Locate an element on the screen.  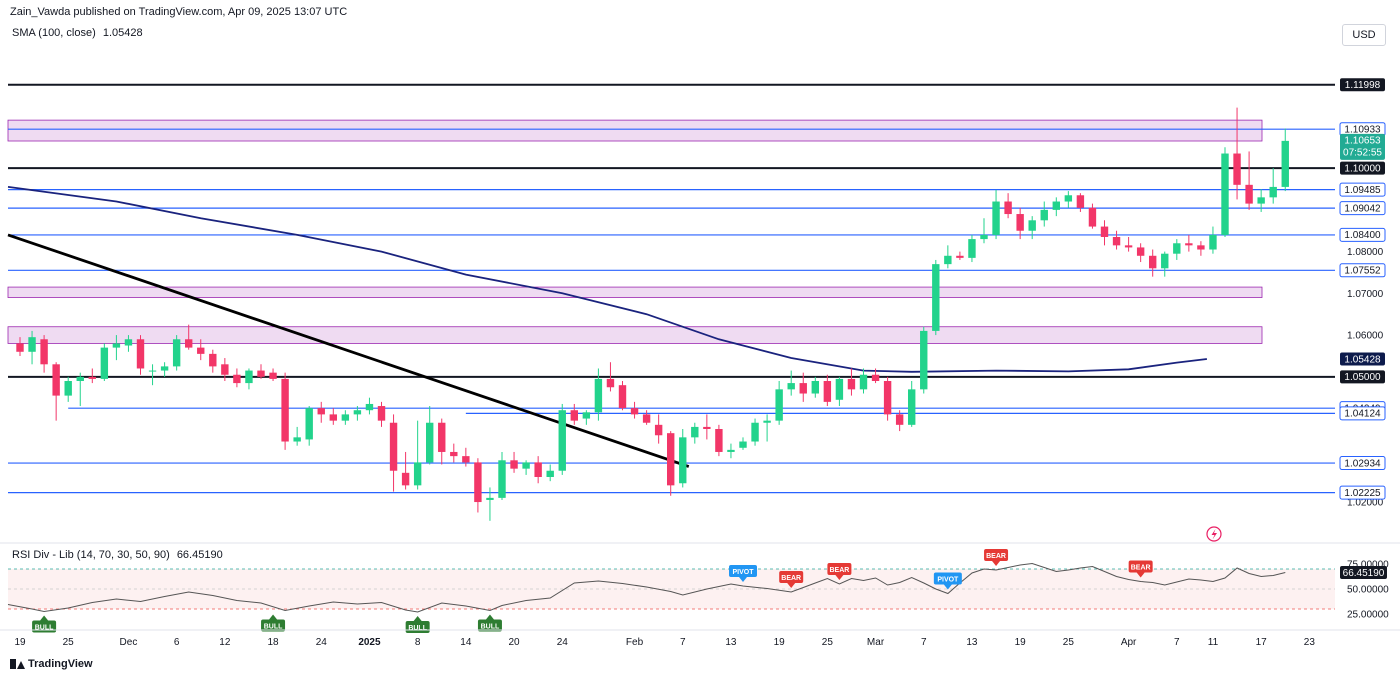
rsi-value: 66.45190 is located at coordinates (199, 555).